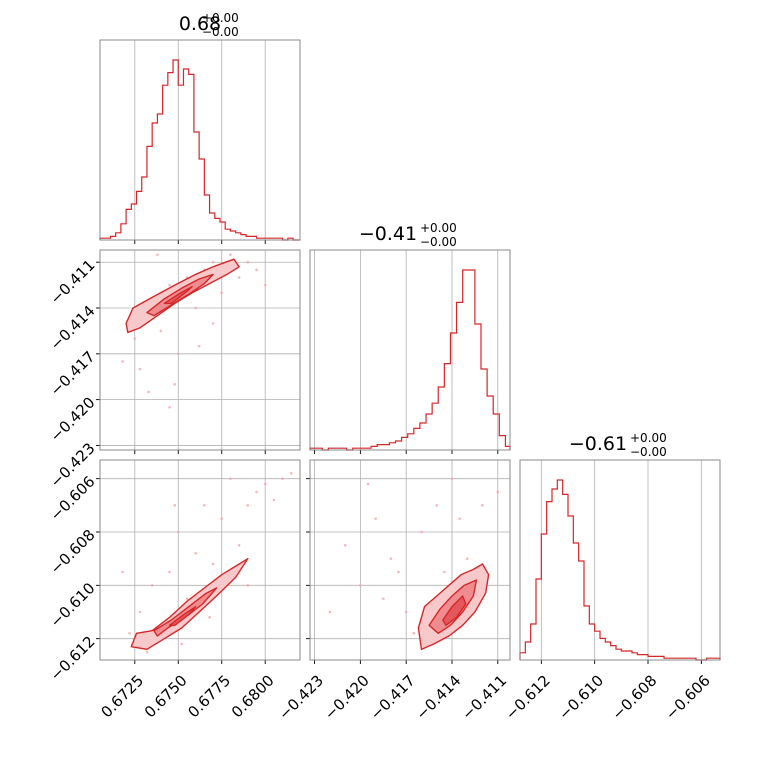 The height and width of the screenshot is (760, 760). What do you see at coordinates (301, 697) in the screenshot?
I see `x-tick-label: −0.423` at bounding box center [301, 697].